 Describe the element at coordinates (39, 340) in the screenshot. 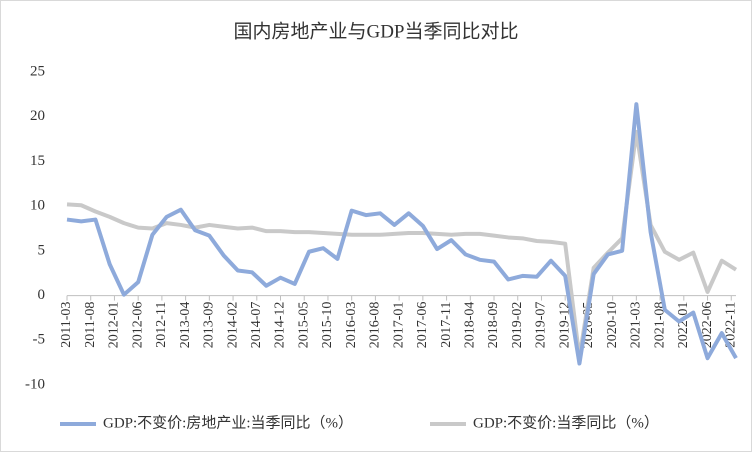

I see `y-tick-label: -5` at that location.